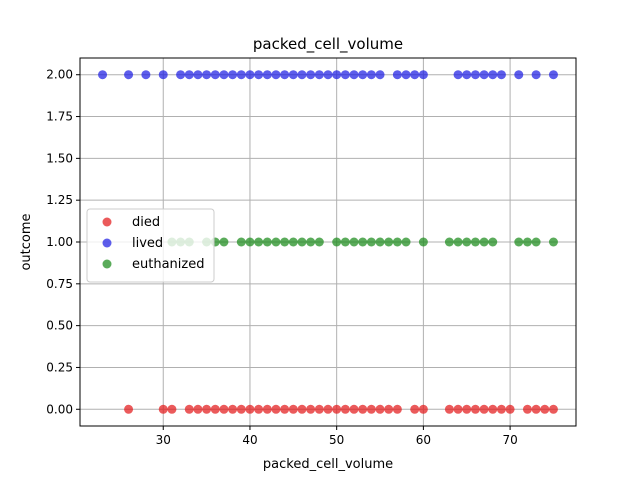 Image resolution: width=640 pixels, height=480 pixels. I want to click on y-tick-label: 1.00, so click(59, 242).